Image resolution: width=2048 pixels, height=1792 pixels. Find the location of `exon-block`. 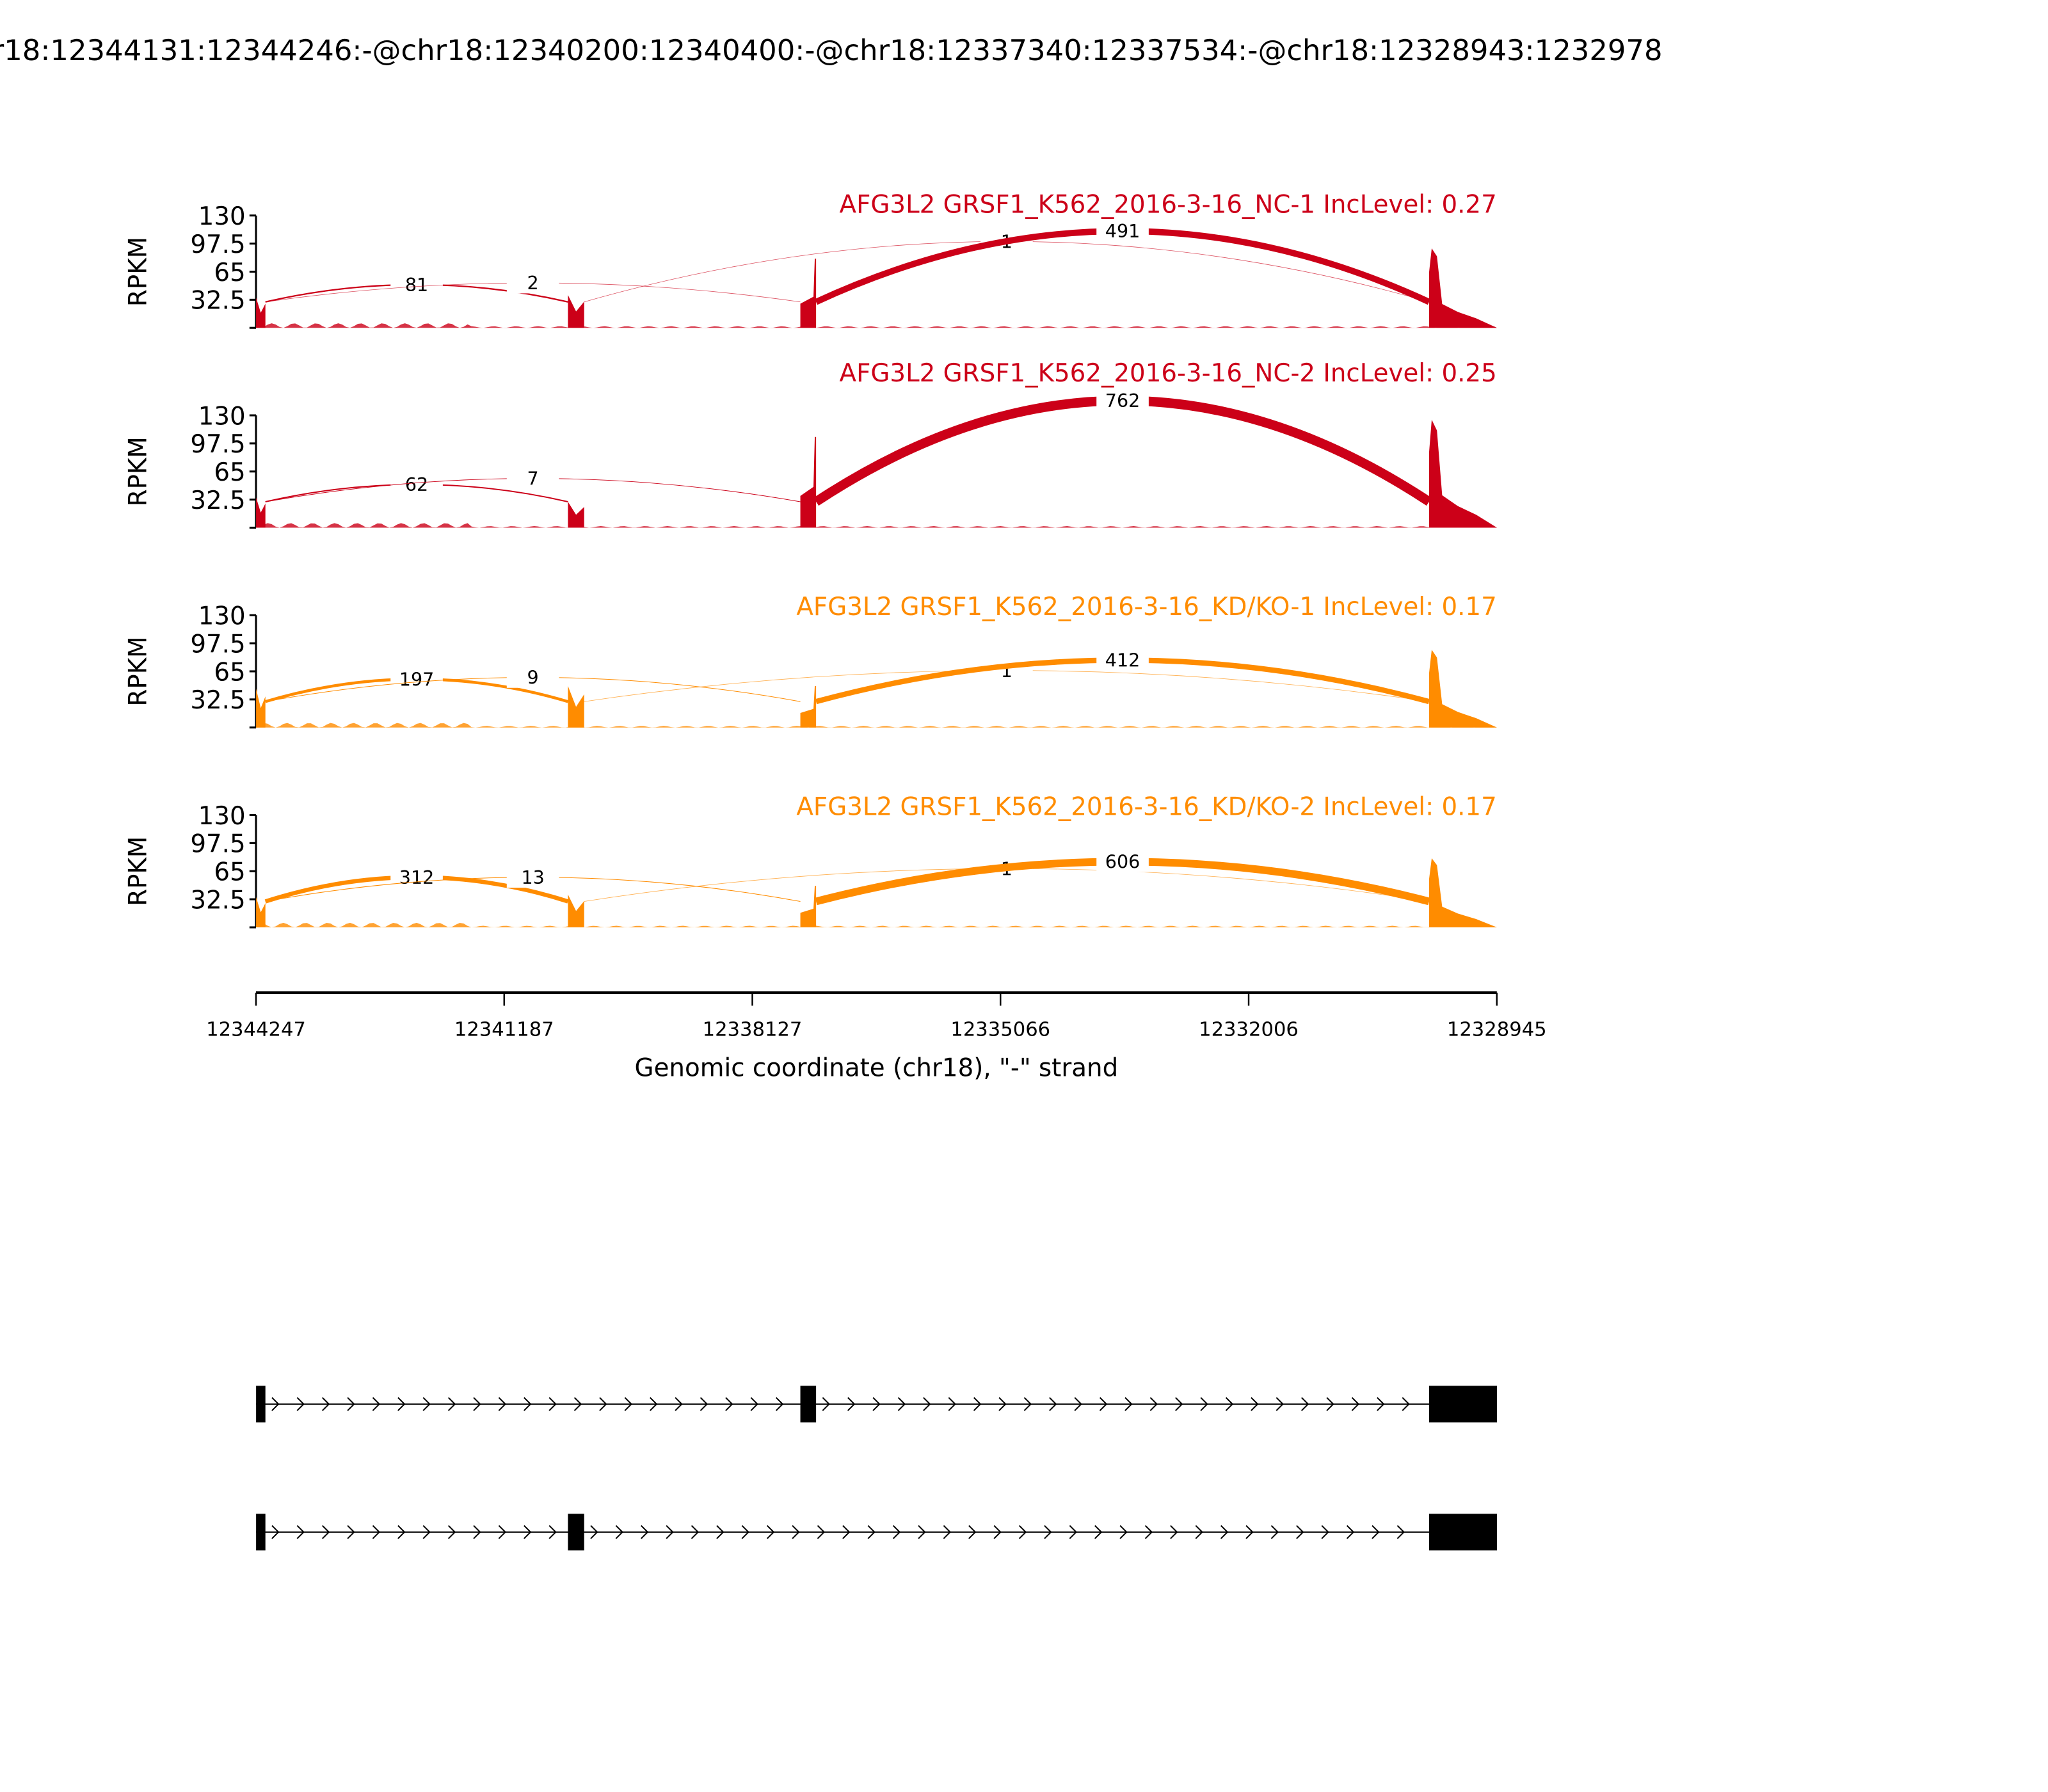

exon-block is located at coordinates (261, 1404).